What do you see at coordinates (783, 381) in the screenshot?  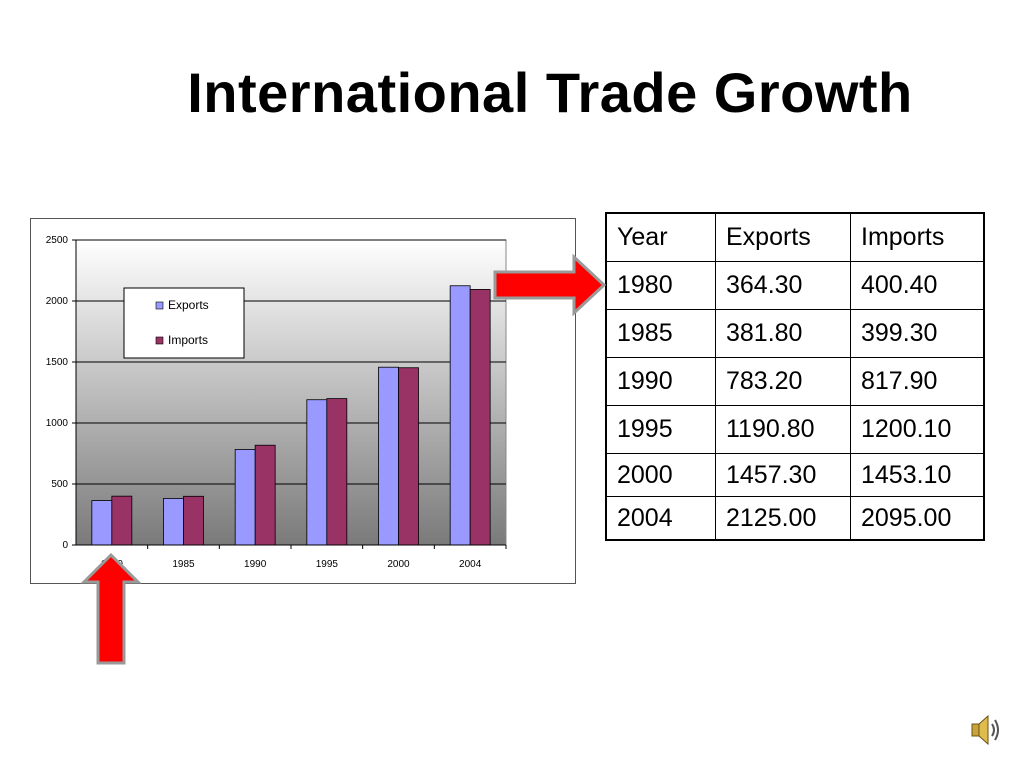 I see `table-cell: 783.20` at bounding box center [783, 381].